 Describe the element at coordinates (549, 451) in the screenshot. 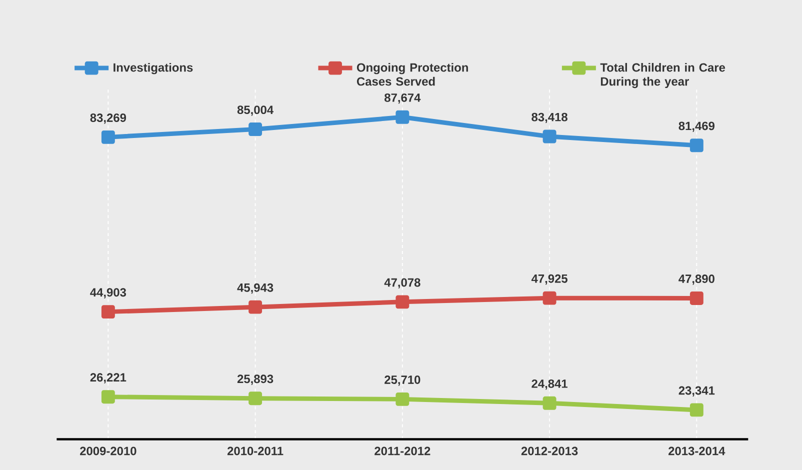

I see `x-tick-label: 2012-2013` at that location.